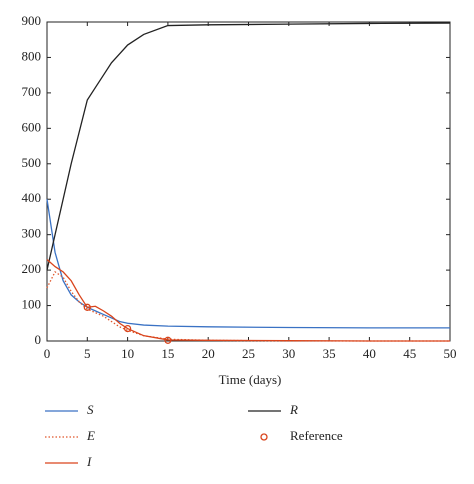  I want to click on x-tick-label: 15, so click(167, 353).